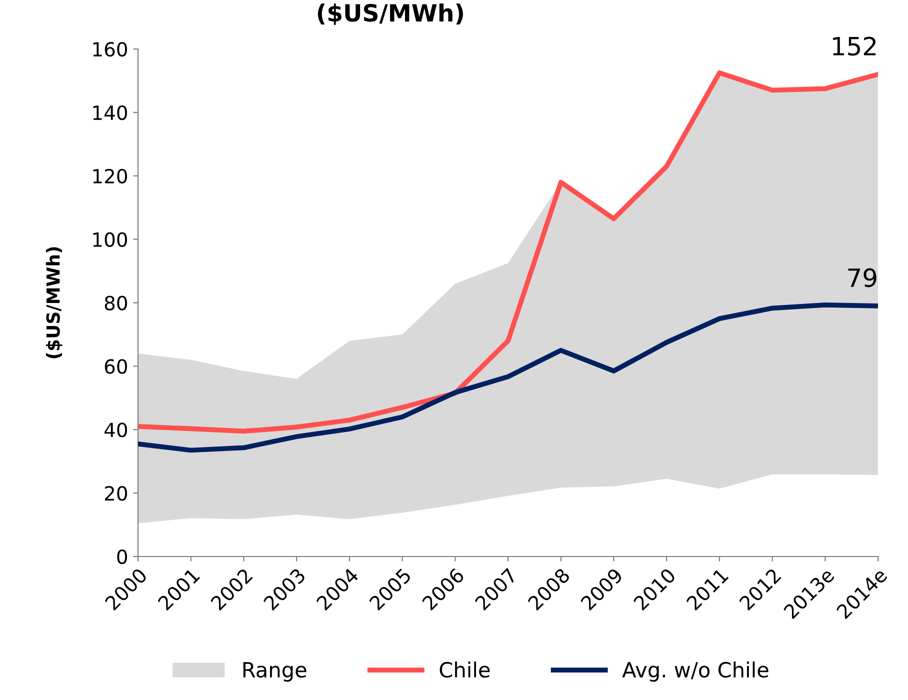  Describe the element at coordinates (465, 670) in the screenshot. I see `legend-label: Chile` at that location.